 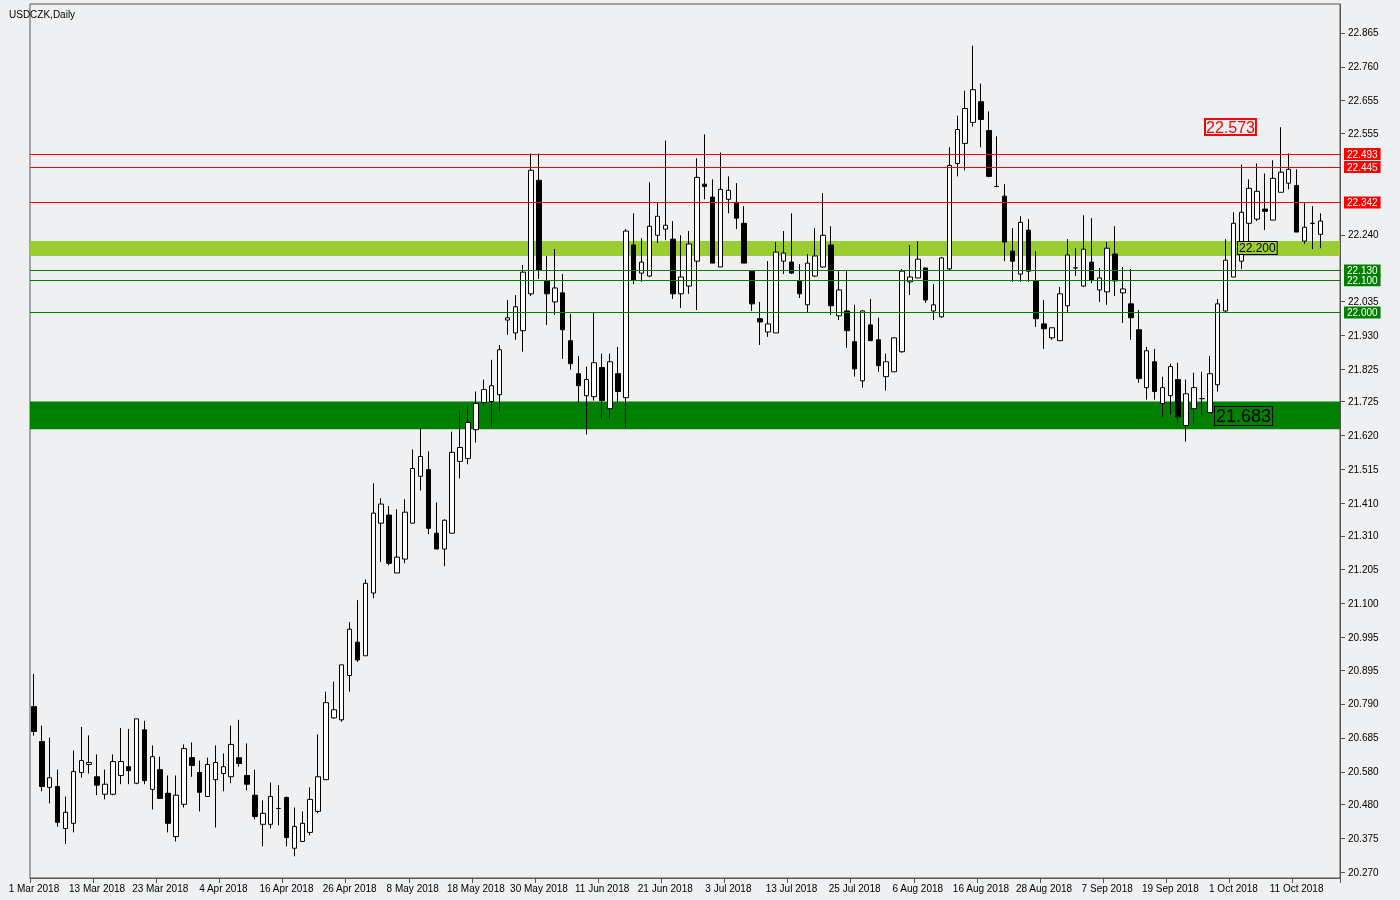 What do you see at coordinates (413, 888) in the screenshot?
I see `x-tick-label: 8 May 2018` at bounding box center [413, 888].